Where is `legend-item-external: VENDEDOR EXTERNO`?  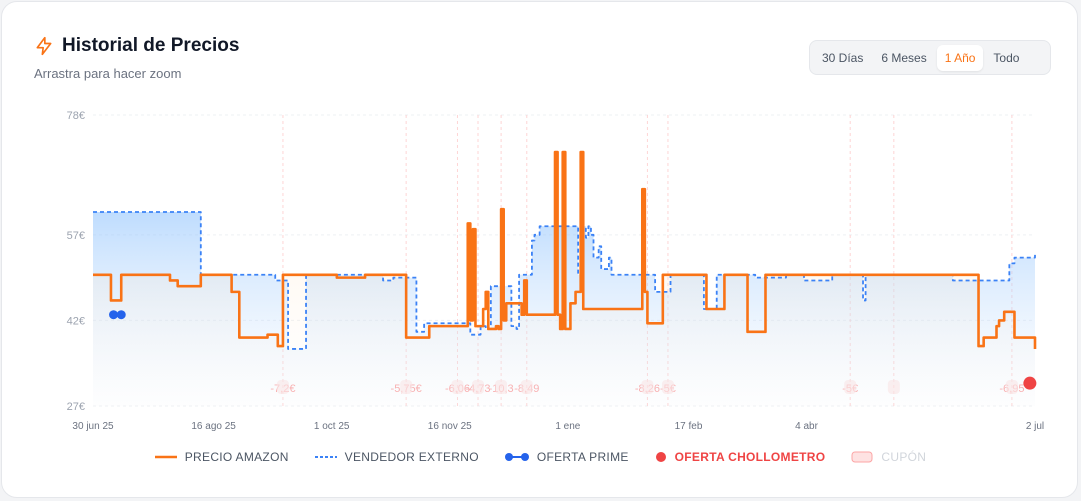
legend-item-external: VENDEDOR EXTERNO is located at coordinates (396, 457).